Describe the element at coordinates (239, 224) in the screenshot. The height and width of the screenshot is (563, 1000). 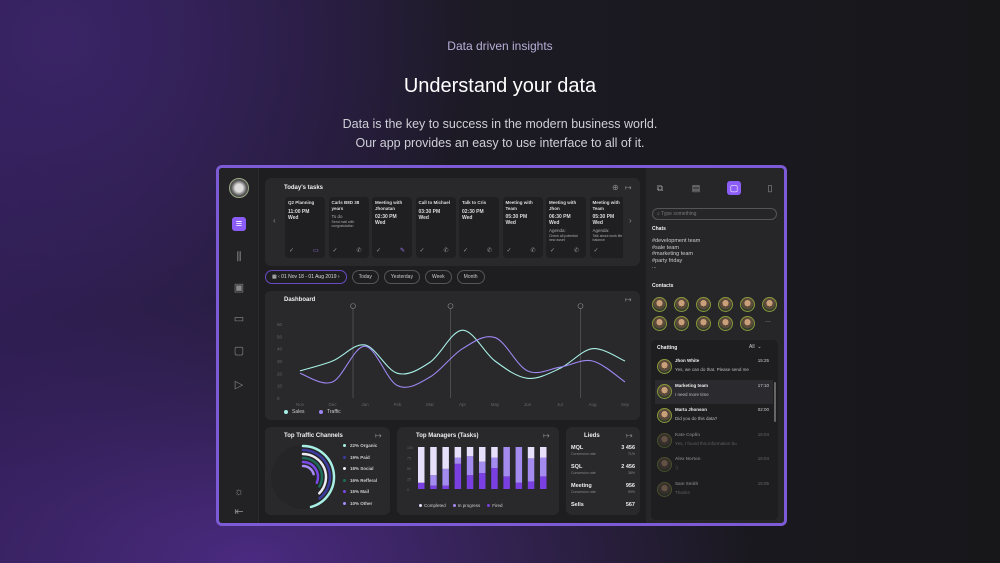
I see `menu-icon: ≡` at that location.